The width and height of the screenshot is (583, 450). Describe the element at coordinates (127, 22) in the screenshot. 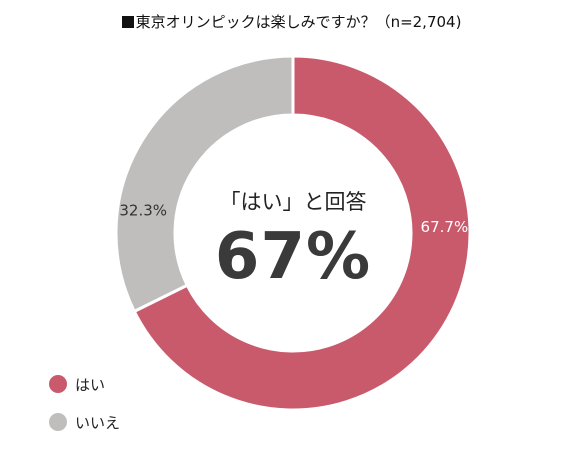

I see `title-square-icon` at that location.